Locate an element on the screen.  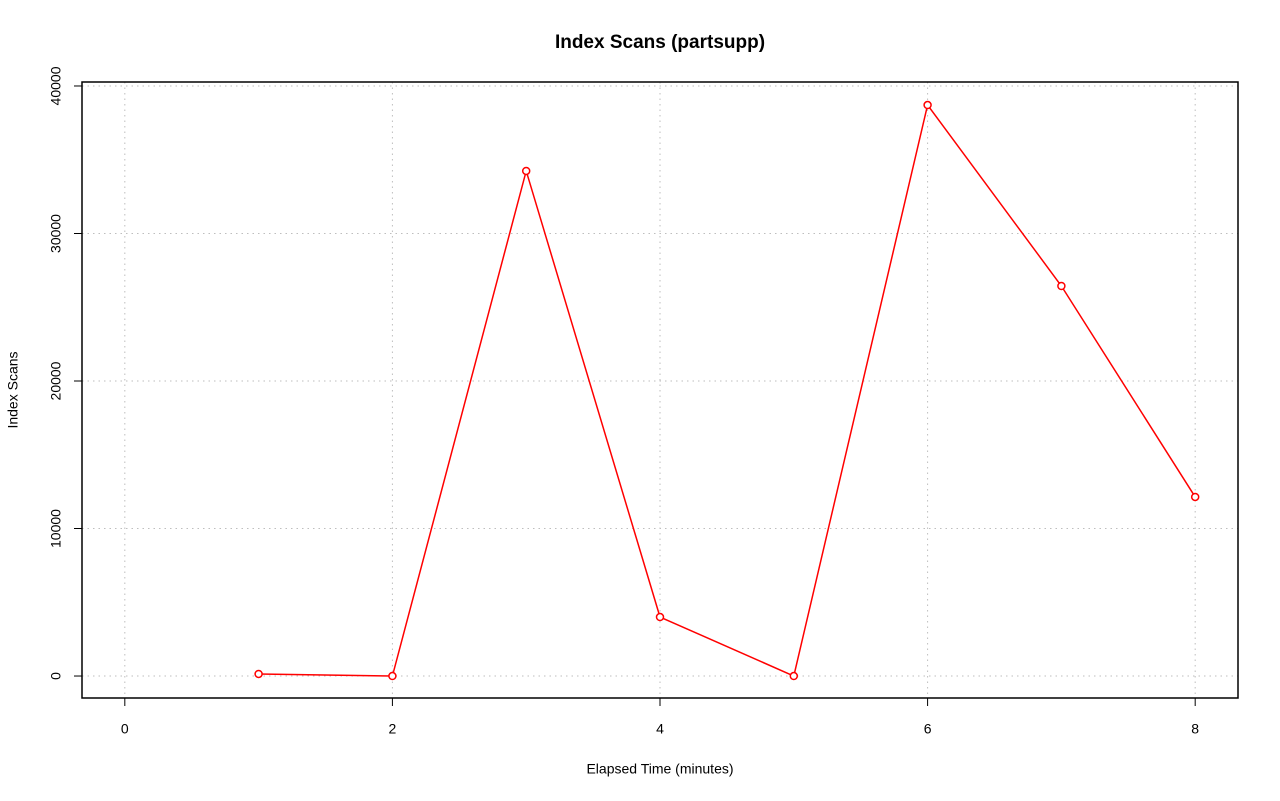
x-axis-label: Elapsed Time (minutes) is located at coordinates (659, 769).